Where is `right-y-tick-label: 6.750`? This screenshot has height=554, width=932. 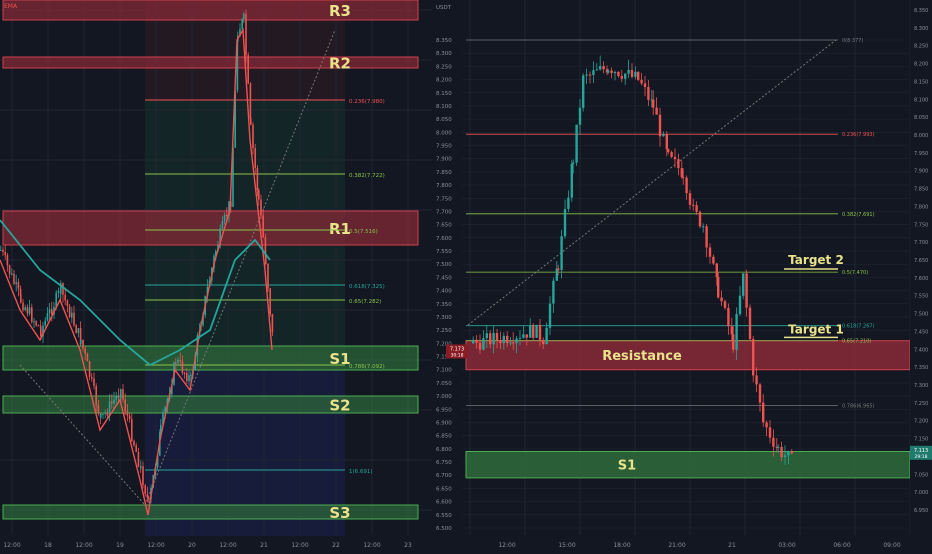
right-y-tick-label: 6.750 is located at coordinates (444, 463).